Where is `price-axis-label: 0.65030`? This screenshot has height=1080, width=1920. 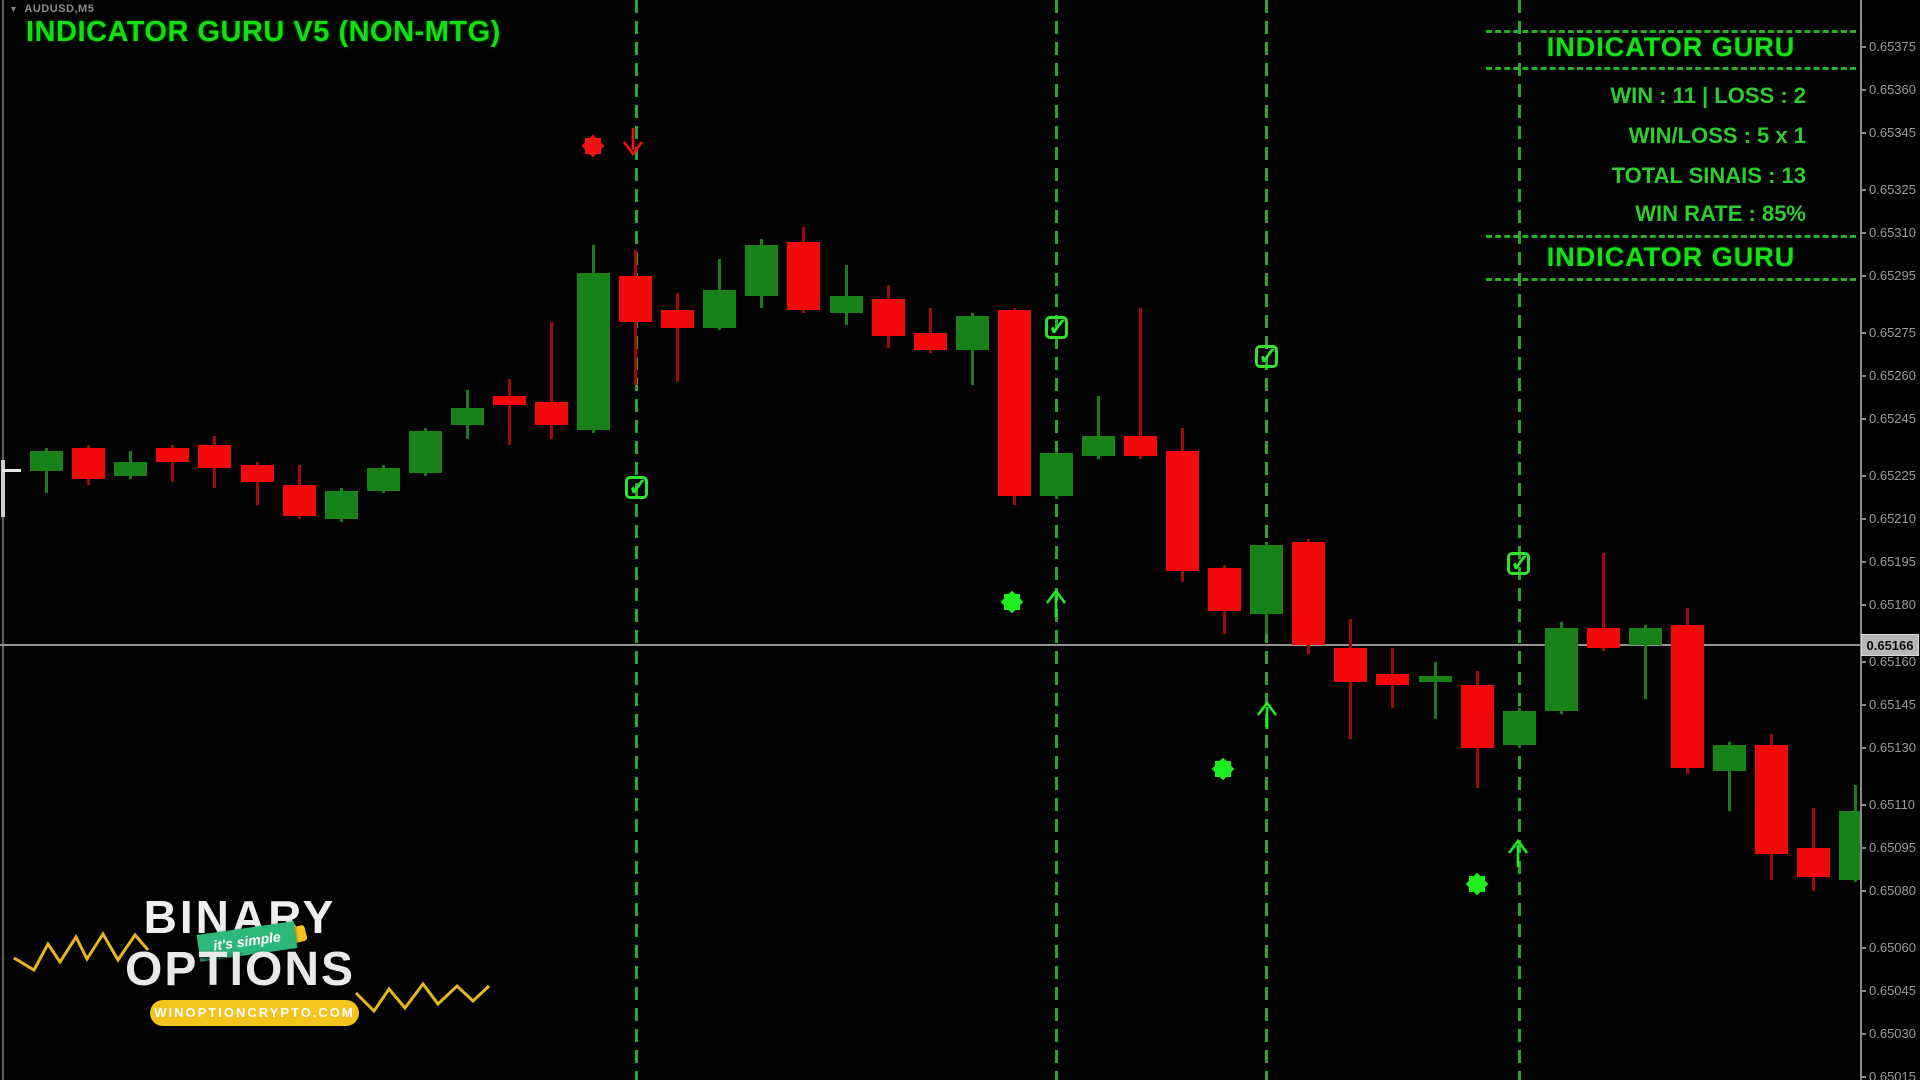
price-axis-label: 0.65030 is located at coordinates (1892, 1033).